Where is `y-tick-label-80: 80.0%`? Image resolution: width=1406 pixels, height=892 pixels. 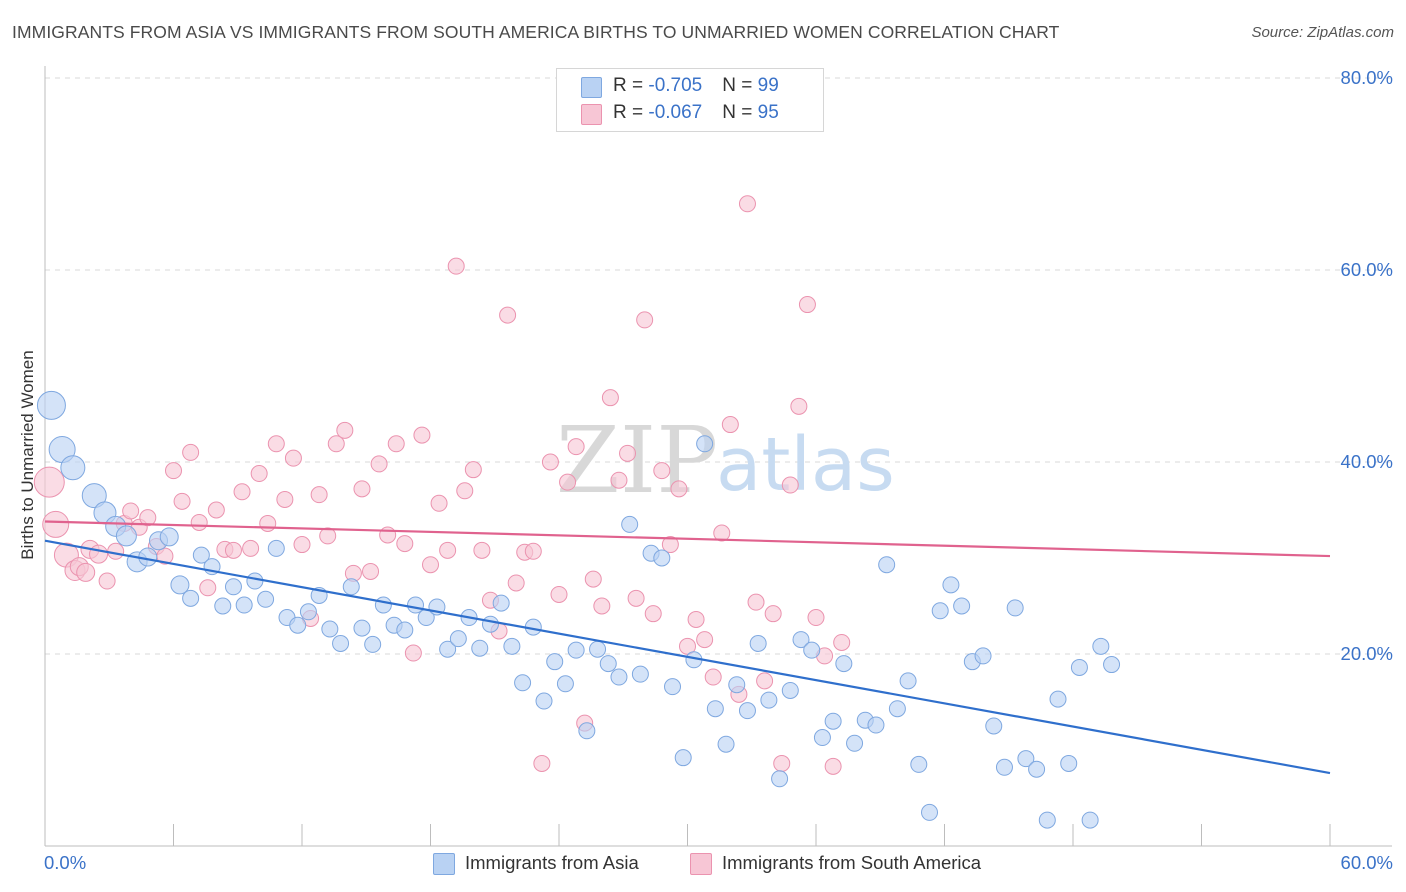 y-tick-label-80: 80.0% is located at coordinates (1367, 77).